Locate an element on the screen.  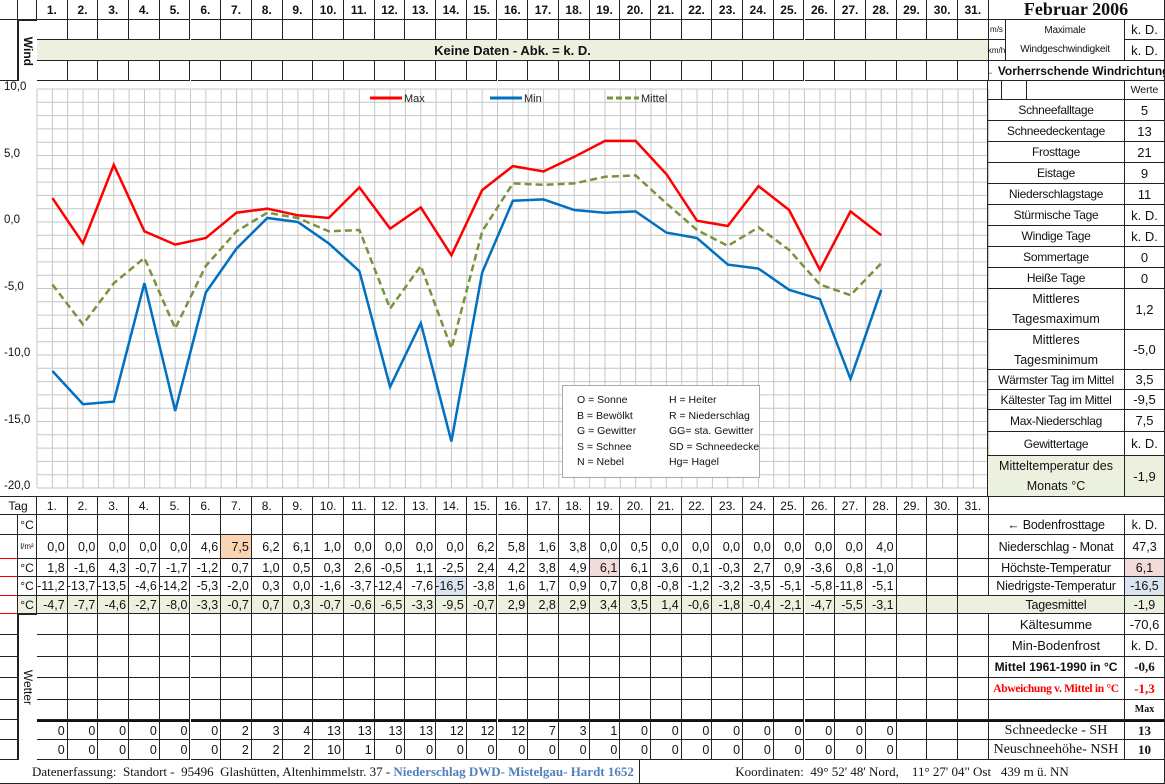
data-cell: 1,6 is located at coordinates (513, 586).